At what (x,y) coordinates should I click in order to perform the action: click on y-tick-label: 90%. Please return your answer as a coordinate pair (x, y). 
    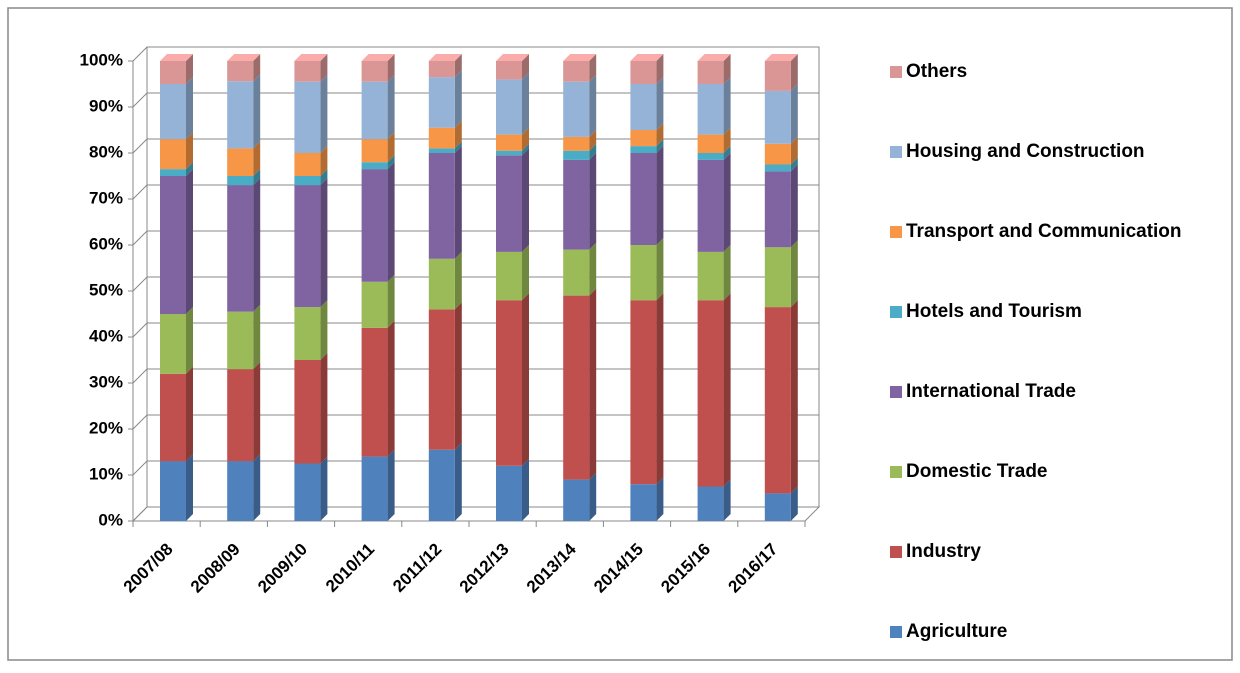
    Looking at the image, I should click on (106, 105).